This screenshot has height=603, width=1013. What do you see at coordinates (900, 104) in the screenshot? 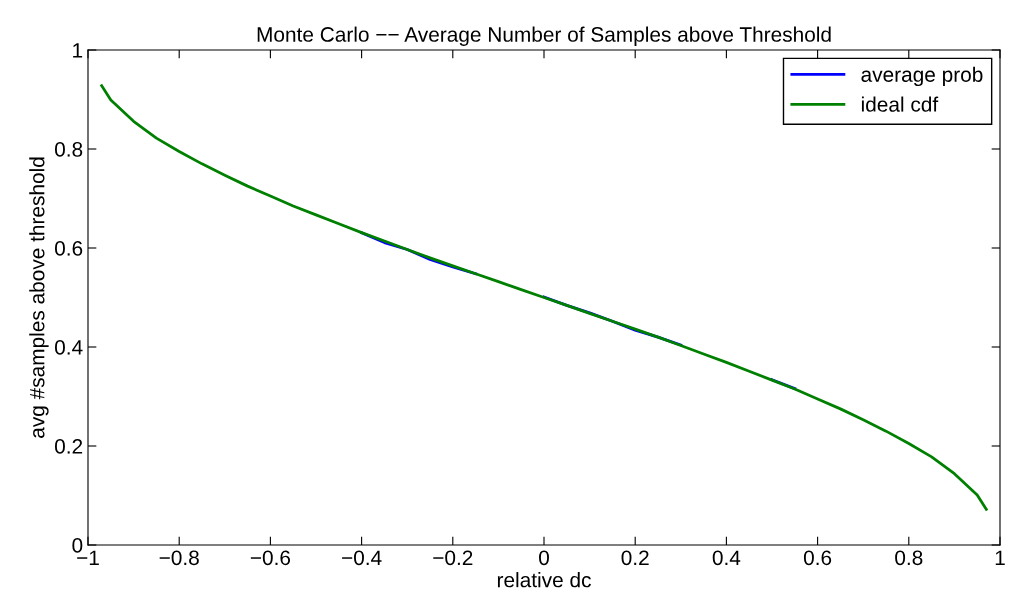
I see `legend-label: ideal cdf` at bounding box center [900, 104].